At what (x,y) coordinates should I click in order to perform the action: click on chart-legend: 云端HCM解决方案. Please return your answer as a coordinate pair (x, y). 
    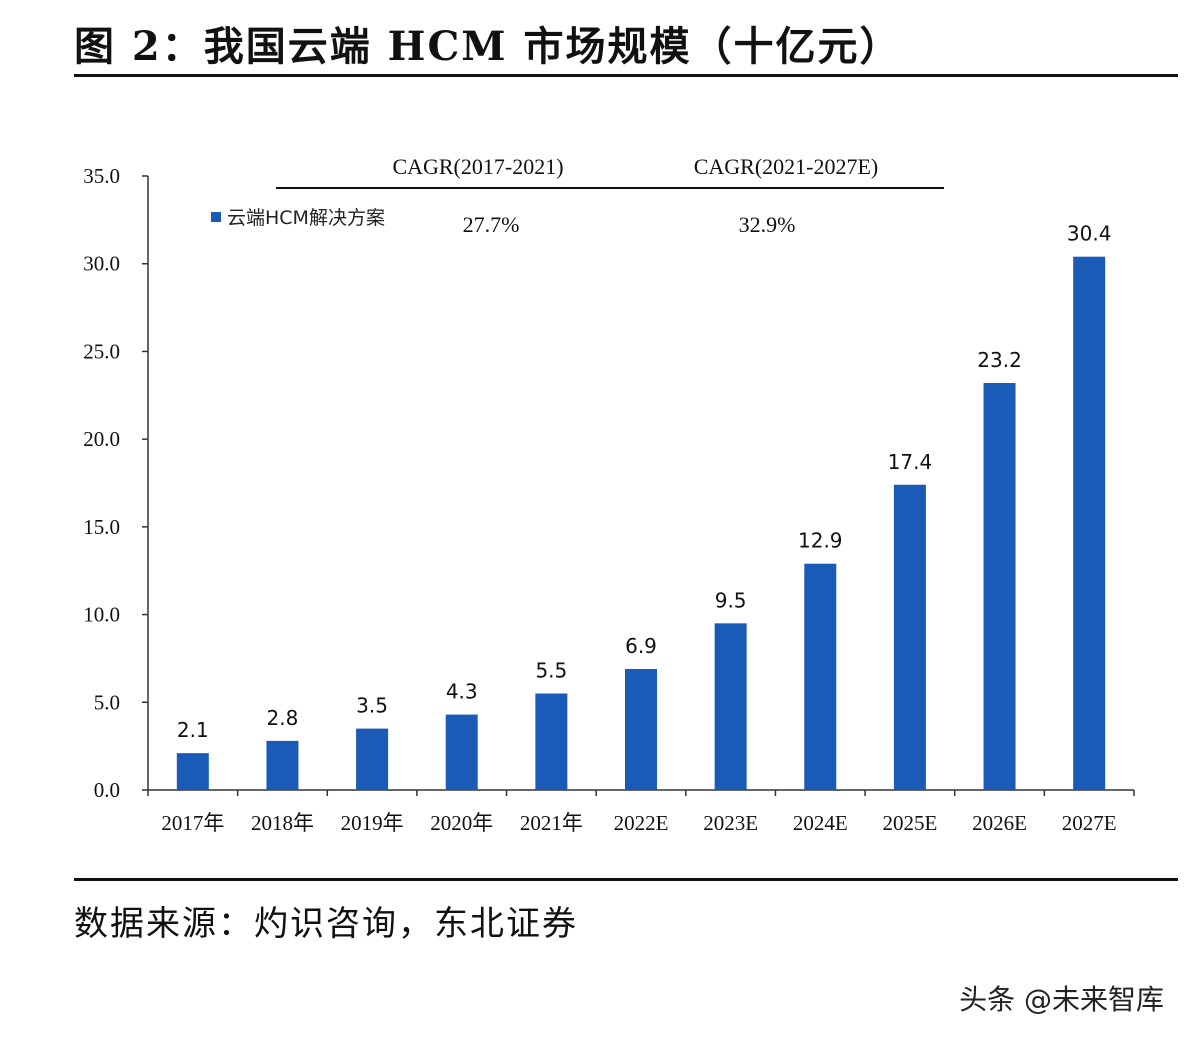
    Looking at the image, I should click on (298, 218).